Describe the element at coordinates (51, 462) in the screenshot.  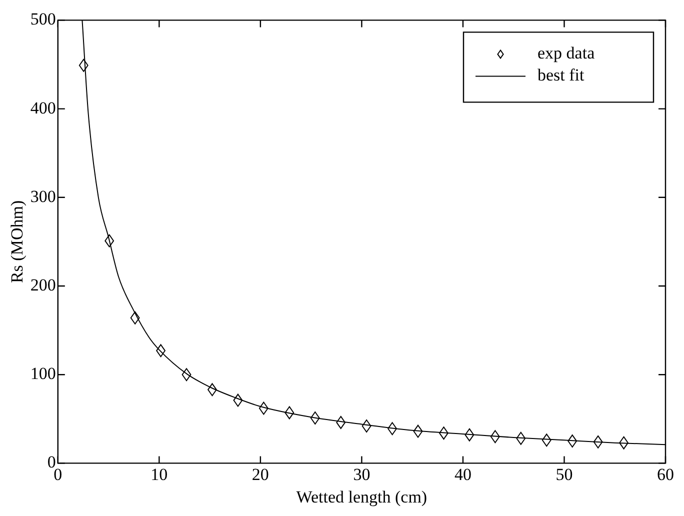
I see `y-tick-label: 0` at that location.